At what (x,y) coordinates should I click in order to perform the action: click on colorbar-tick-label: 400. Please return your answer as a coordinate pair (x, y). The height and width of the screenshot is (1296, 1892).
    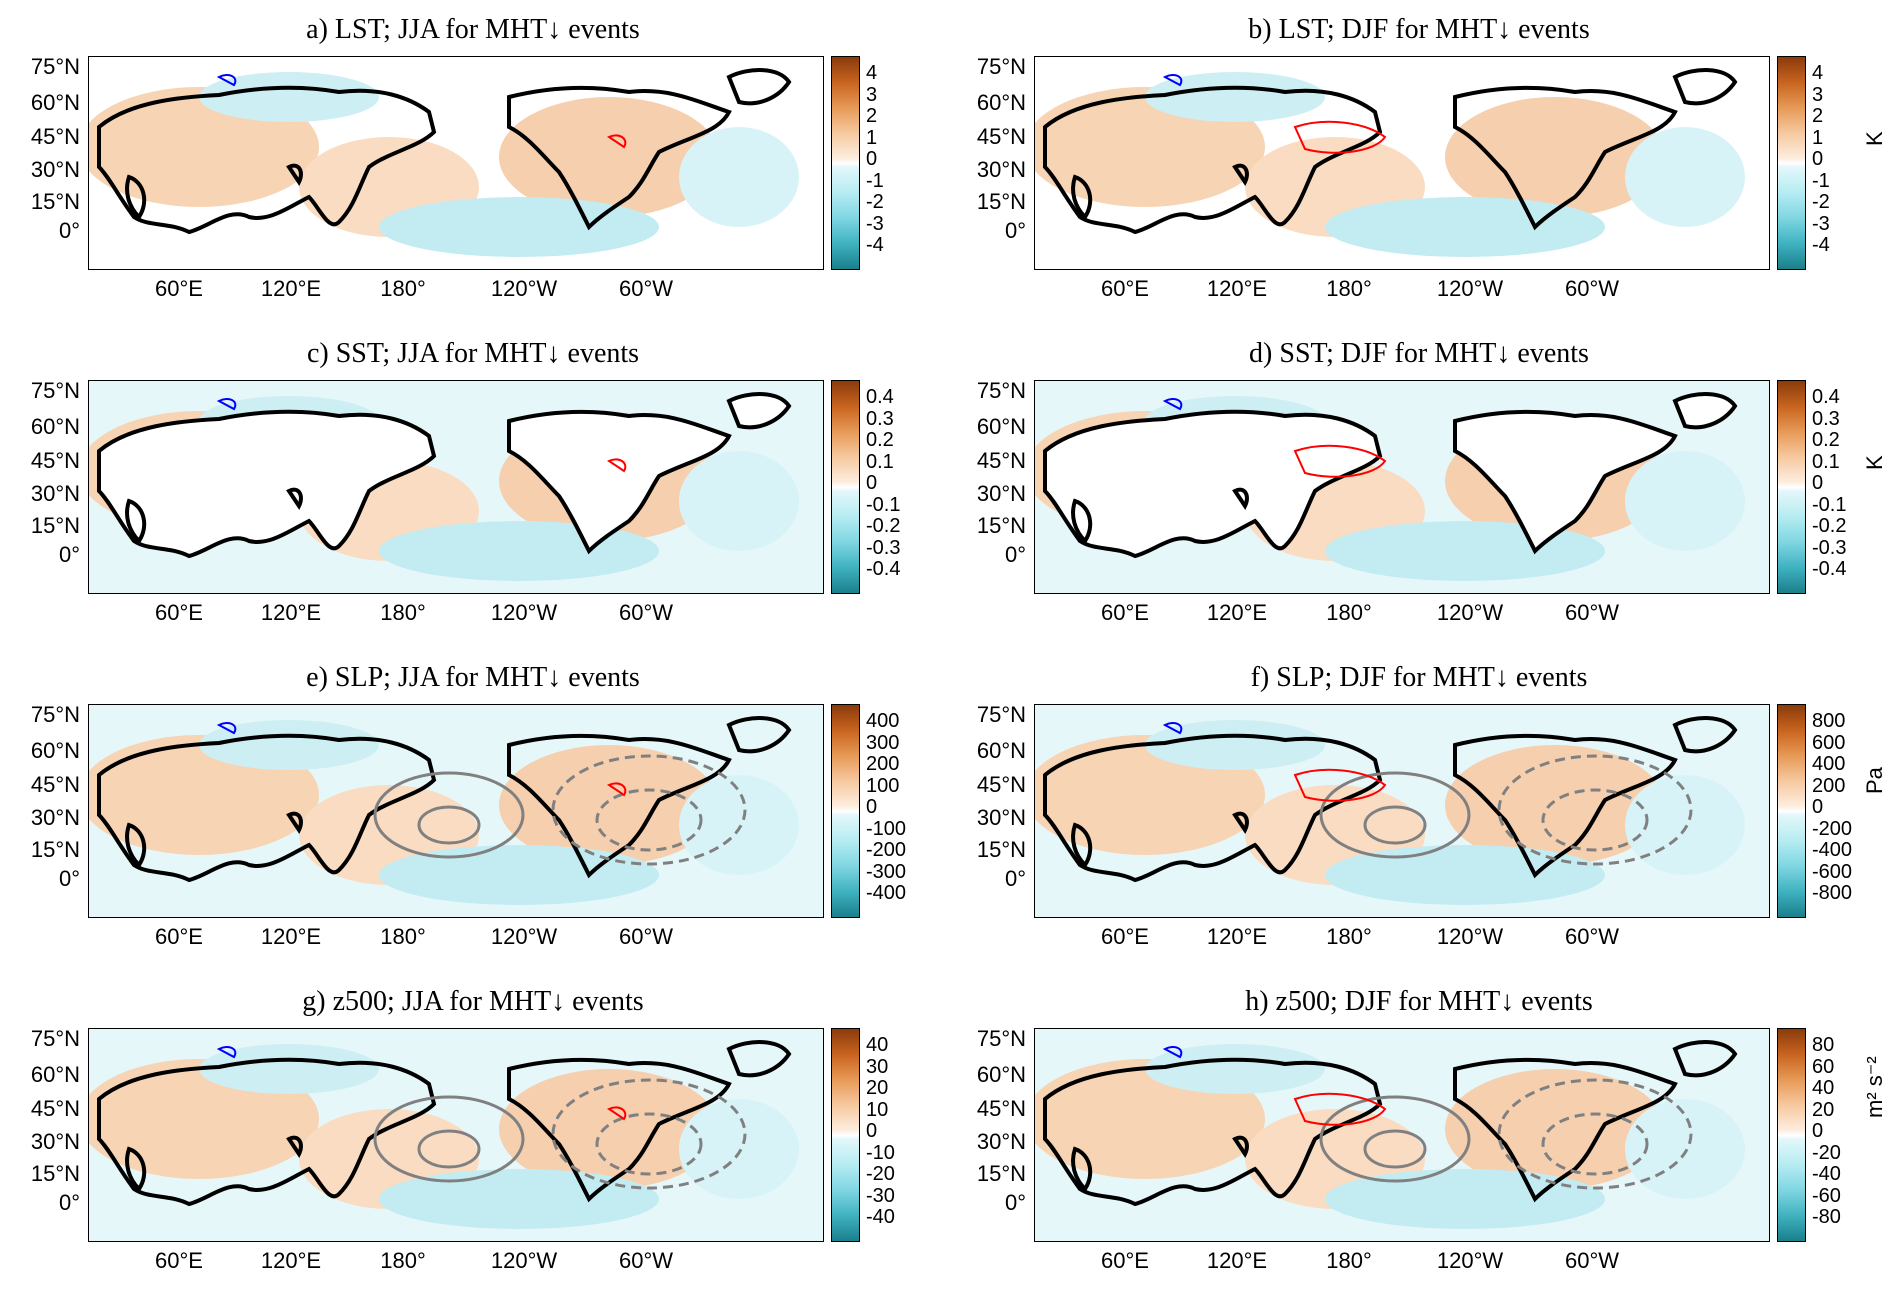
    Looking at the image, I should click on (883, 721).